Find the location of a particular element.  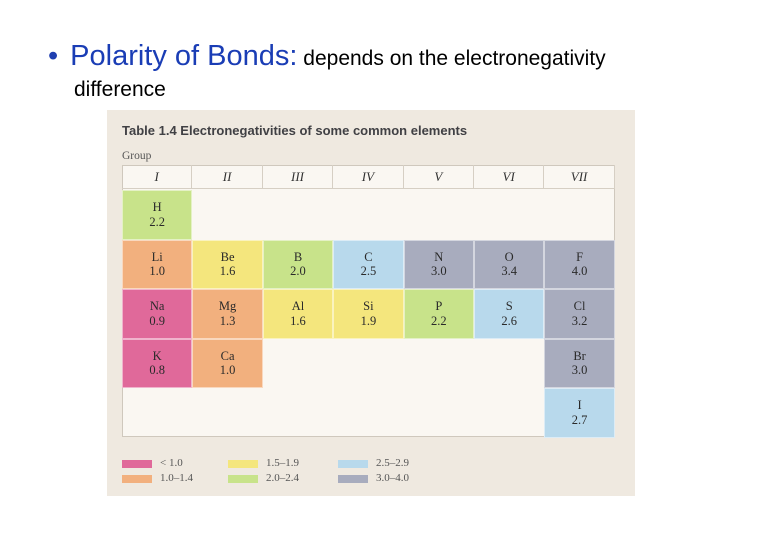

element-value: 1.3 is located at coordinates (227, 320).